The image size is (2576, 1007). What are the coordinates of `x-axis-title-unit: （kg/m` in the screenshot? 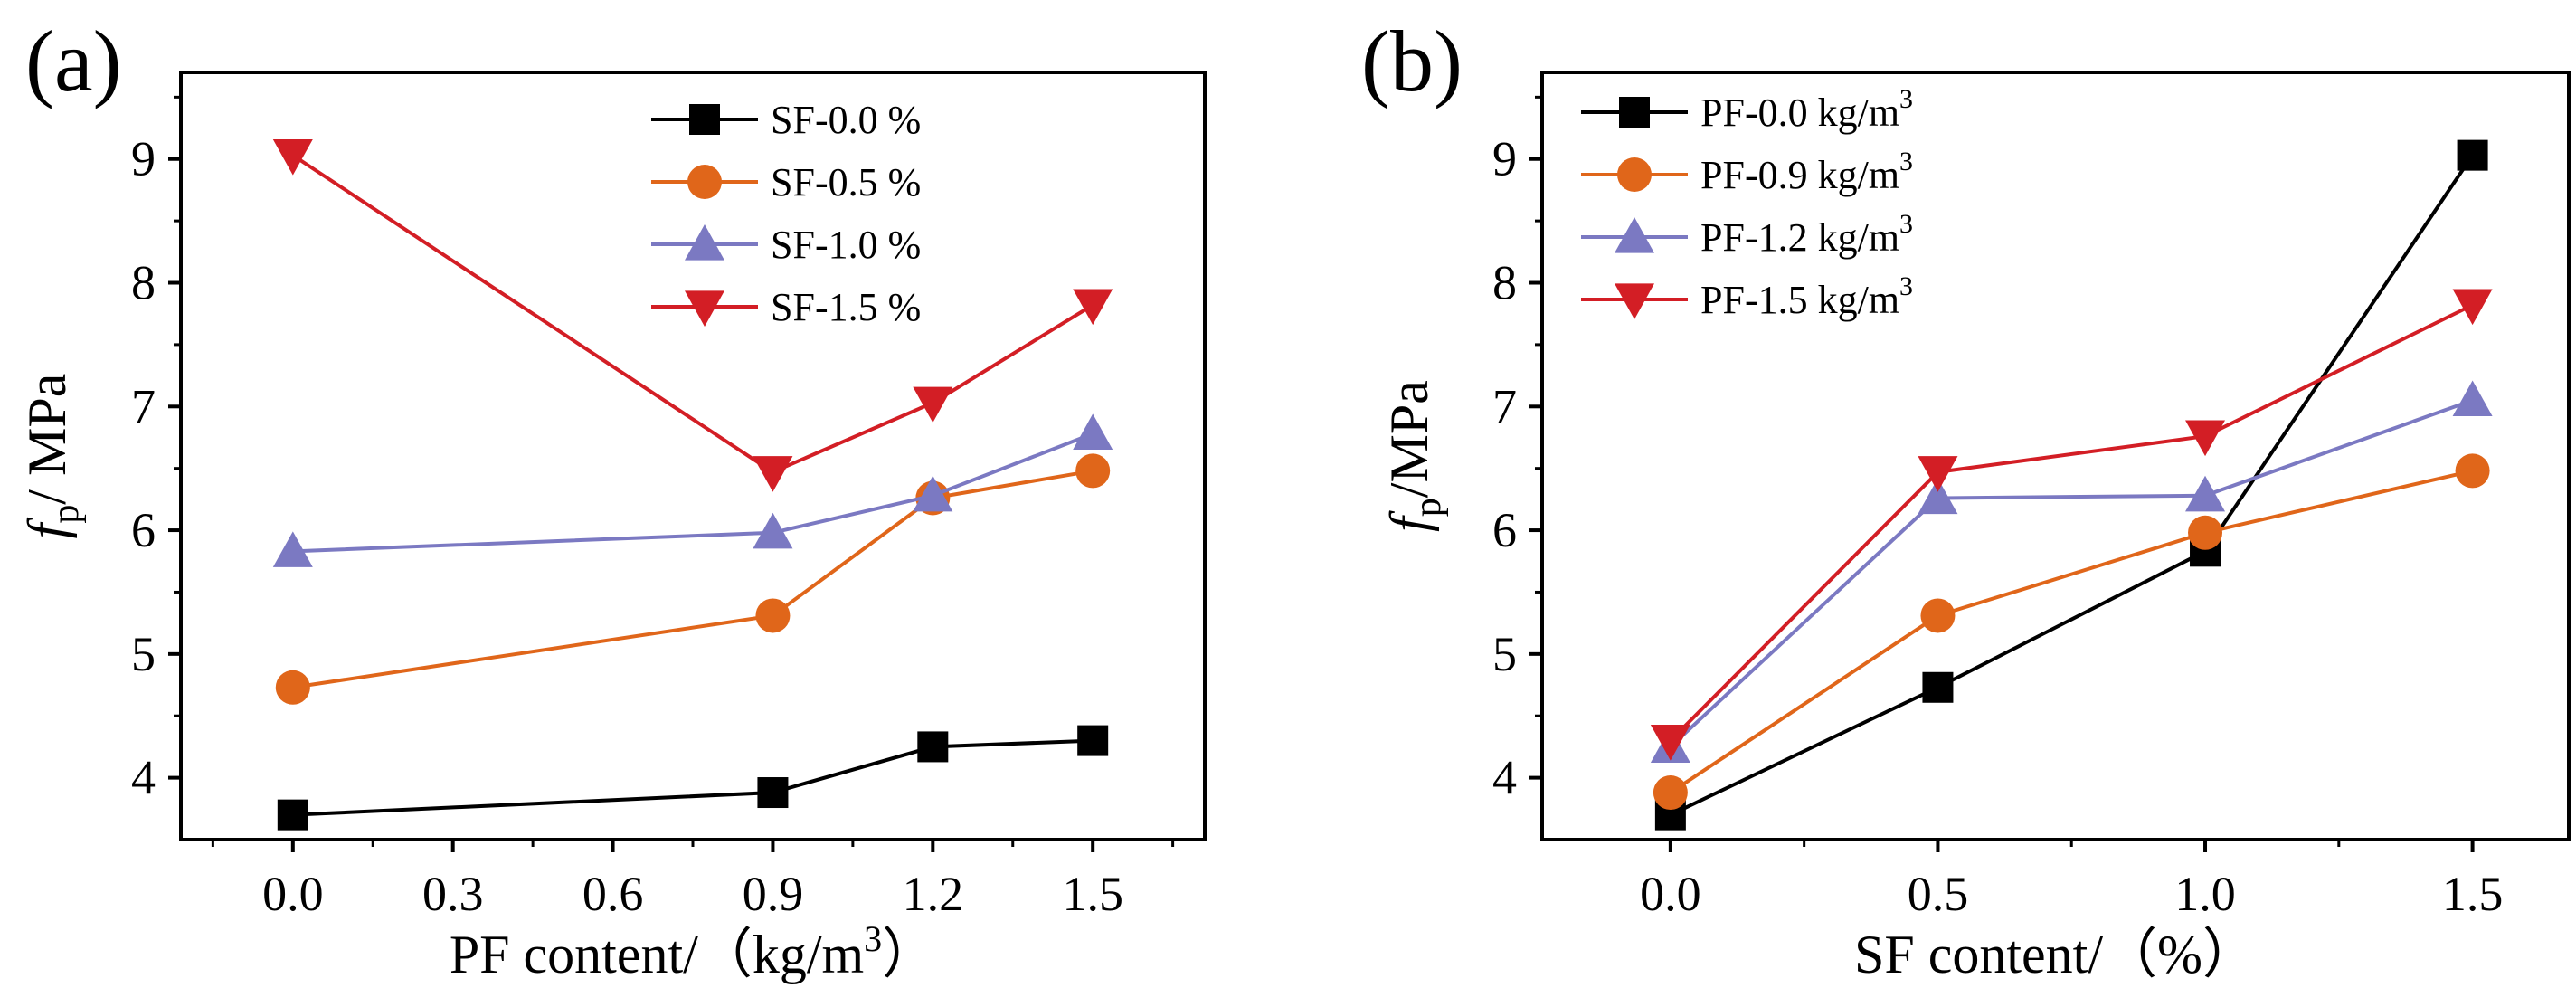 It's located at (781, 955).